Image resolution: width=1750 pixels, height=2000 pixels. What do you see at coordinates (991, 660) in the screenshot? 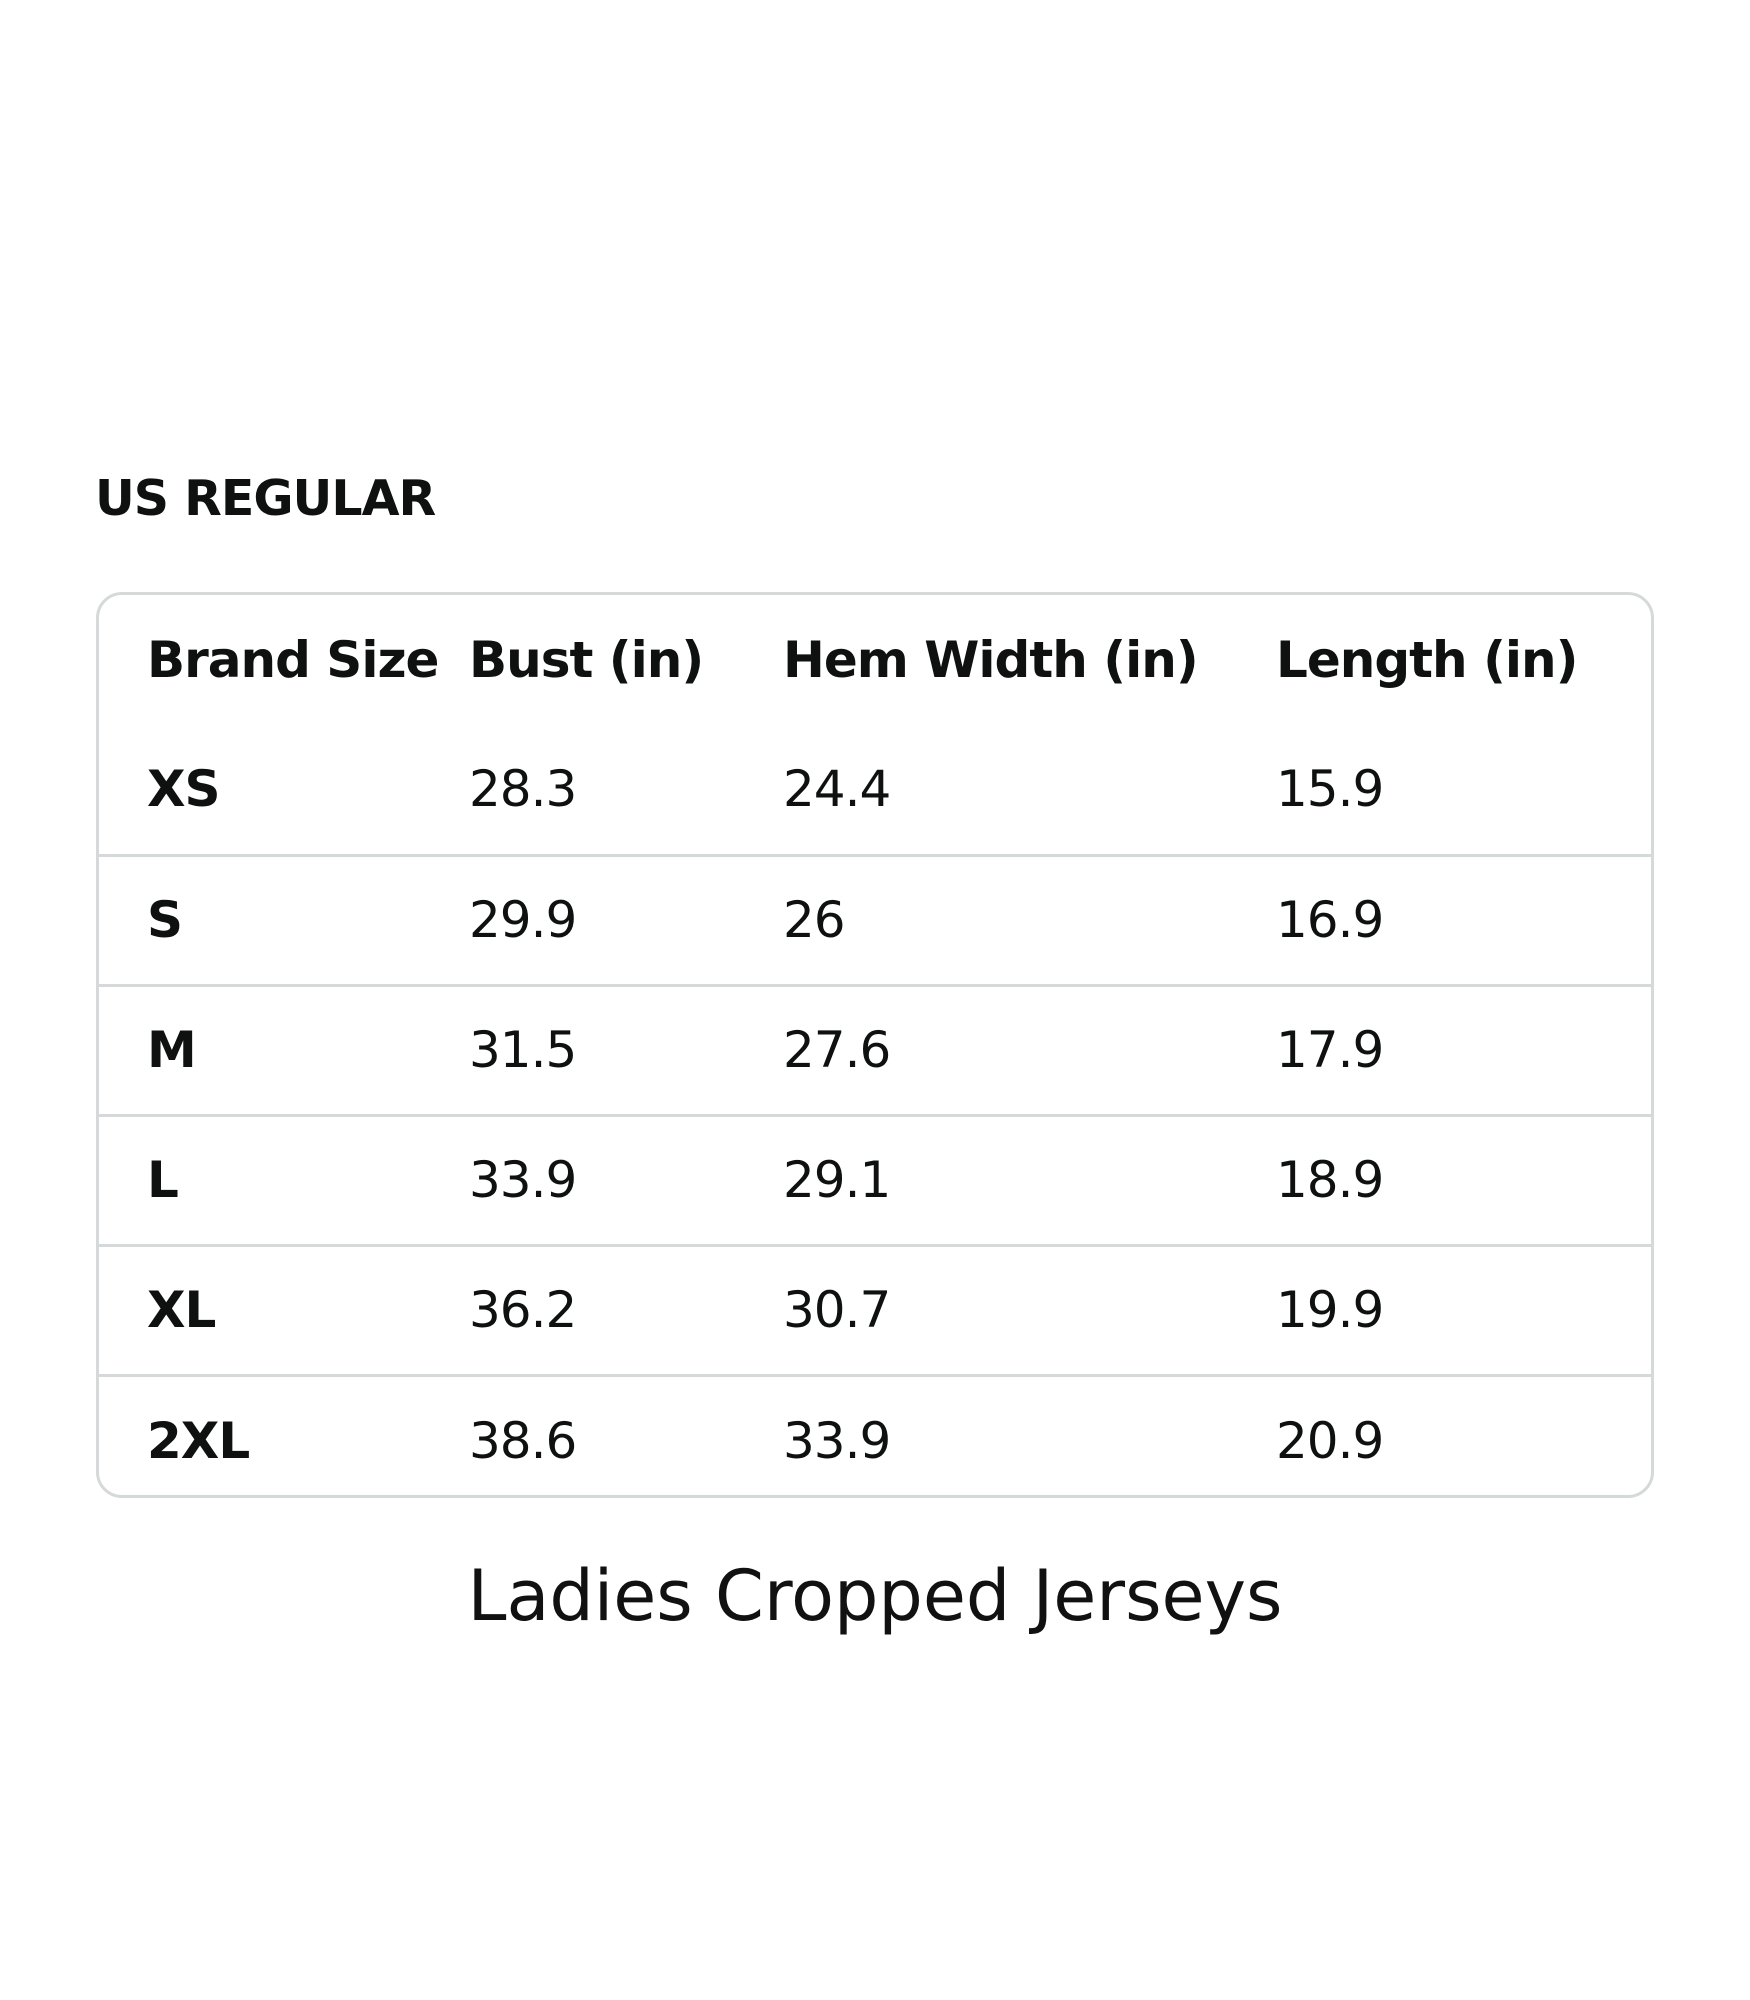
I see `column-header-hem-width: Hem Width (in)` at bounding box center [991, 660].